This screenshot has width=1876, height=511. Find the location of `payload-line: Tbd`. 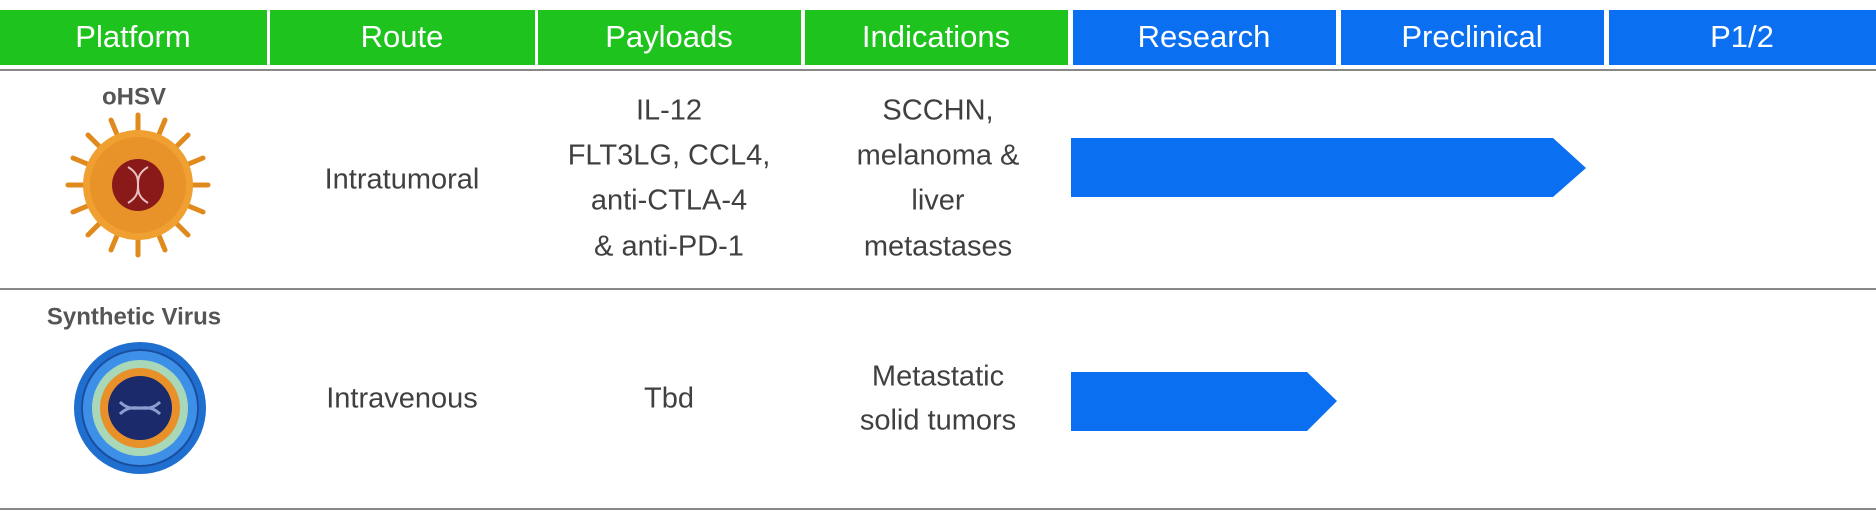

payload-line: Tbd is located at coordinates (669, 399).